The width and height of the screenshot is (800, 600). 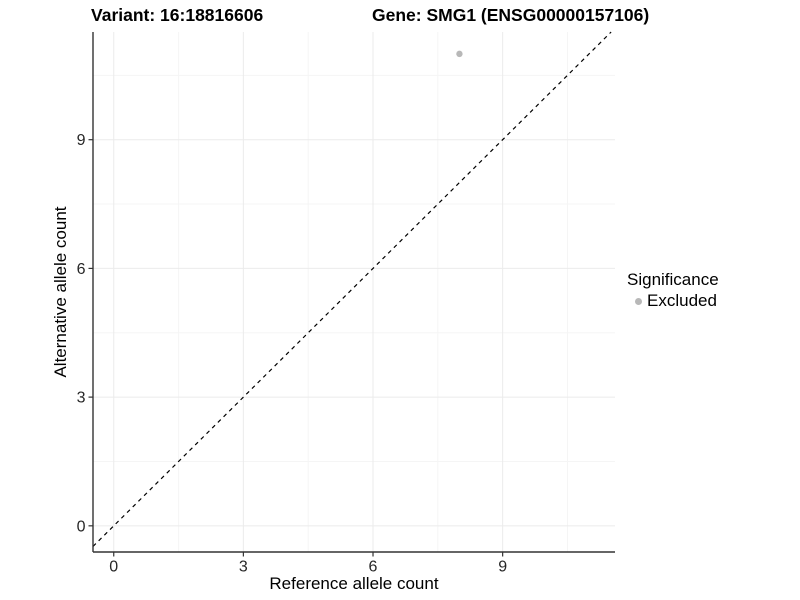 I want to click on y-axis-title: Alternative allele count, so click(x=60, y=292).